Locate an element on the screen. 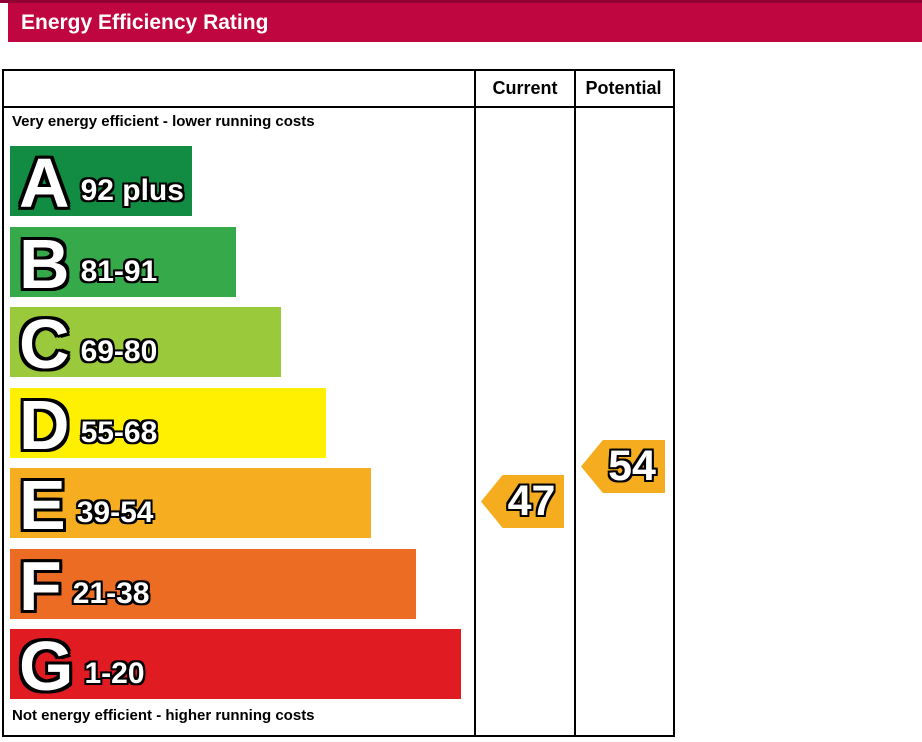 Image resolution: width=922 pixels, height=742 pixels. band-row-g: G 1-20 is located at coordinates (235, 666).